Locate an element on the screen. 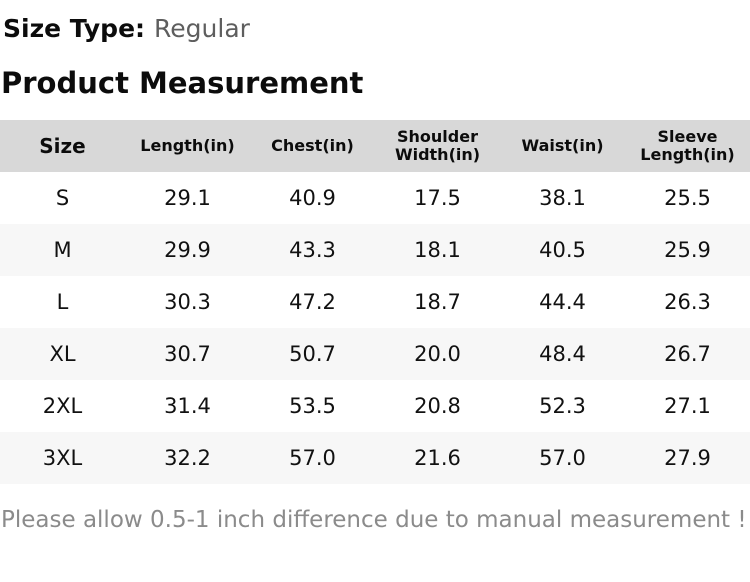 The height and width of the screenshot is (582, 750). size-cell: L is located at coordinates (62, 302).